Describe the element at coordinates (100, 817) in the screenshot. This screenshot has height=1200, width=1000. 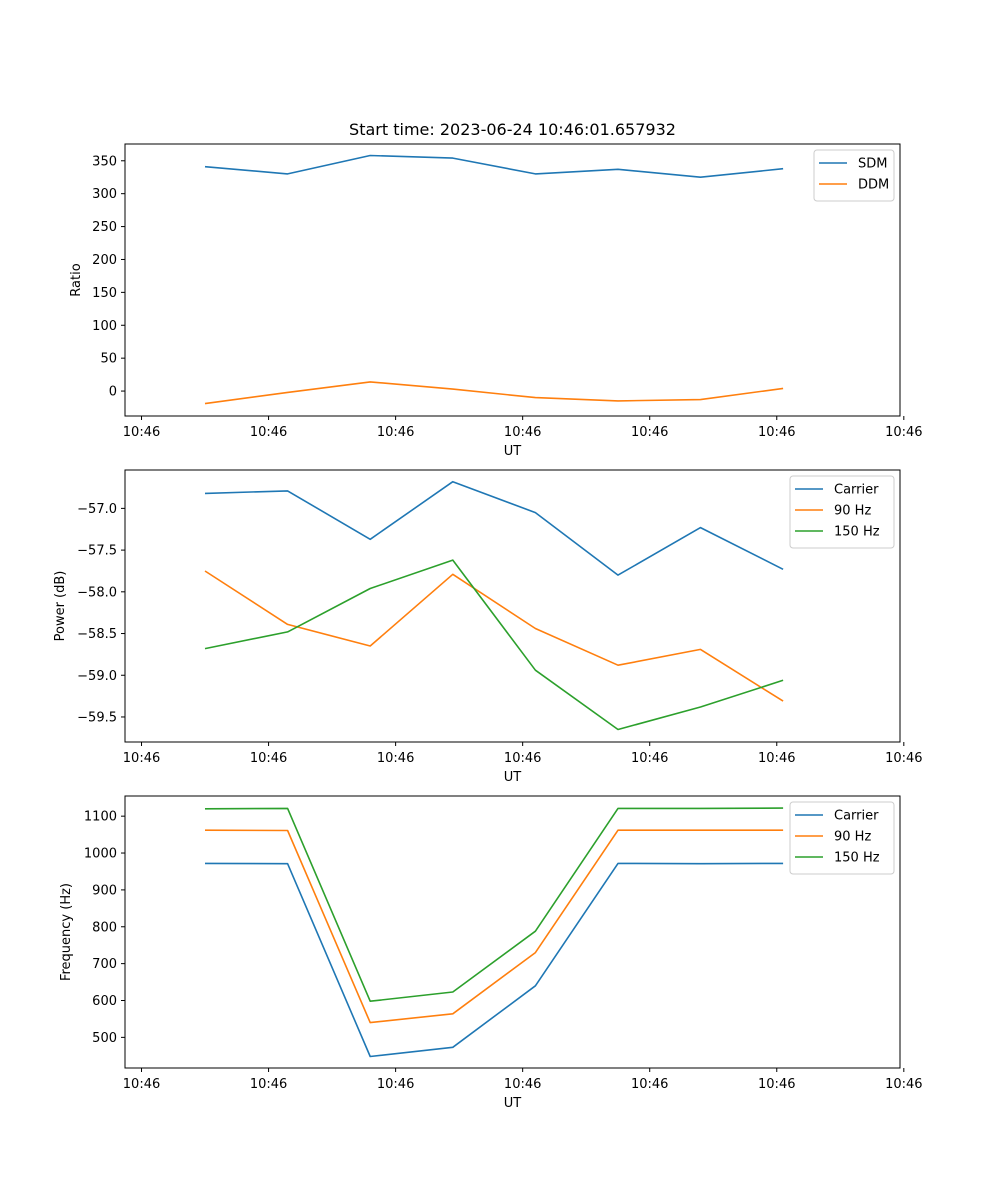
I see `y-tick-label: 1100` at that location.